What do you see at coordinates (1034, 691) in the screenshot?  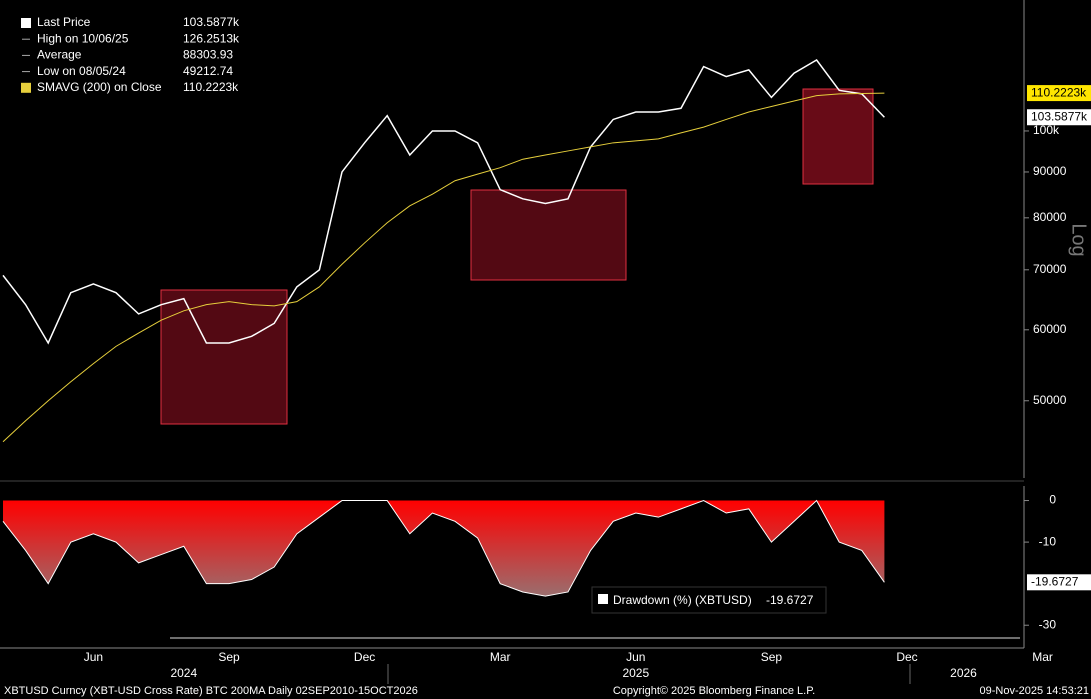 I see `footer-right: 09-Nov-2025 14:53:21` at bounding box center [1034, 691].